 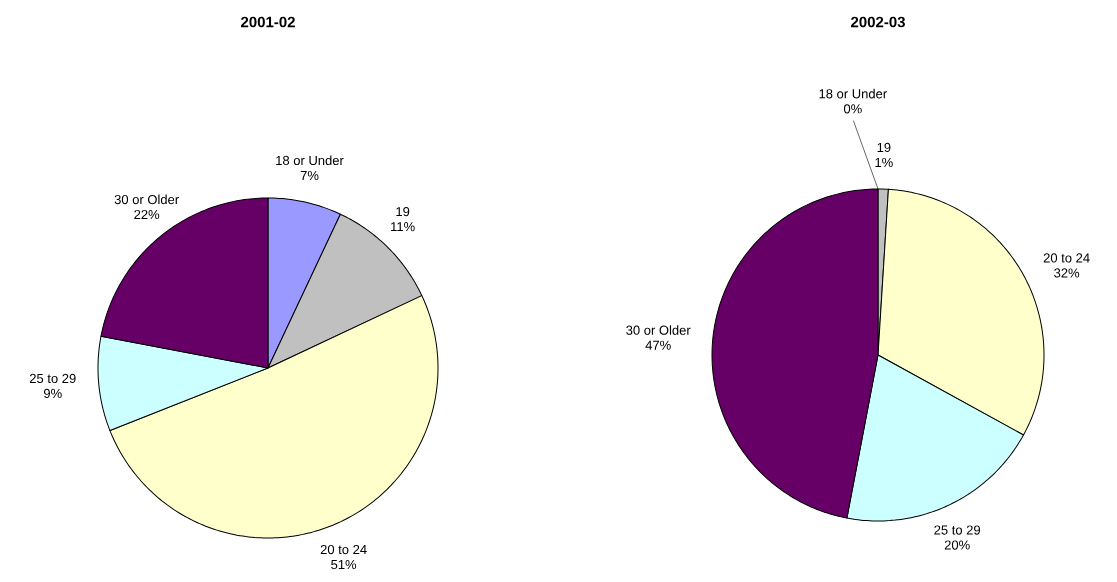 I want to click on chart-title: 2002-03, so click(x=878, y=22).